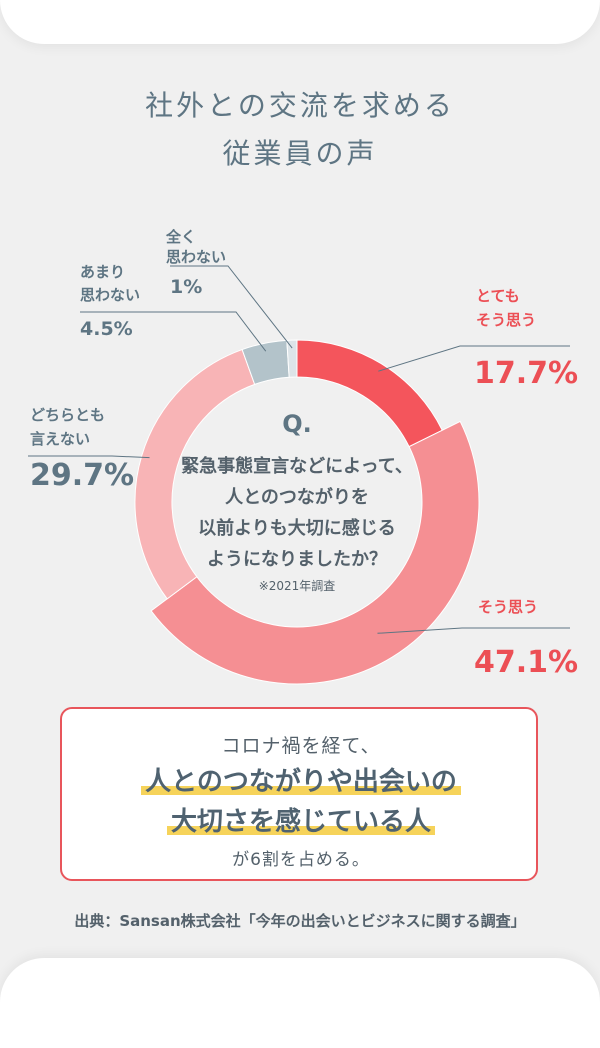 This screenshot has width=600, height=1048. I want to click on slice-label-3-1: どちらとも, so click(67, 415).